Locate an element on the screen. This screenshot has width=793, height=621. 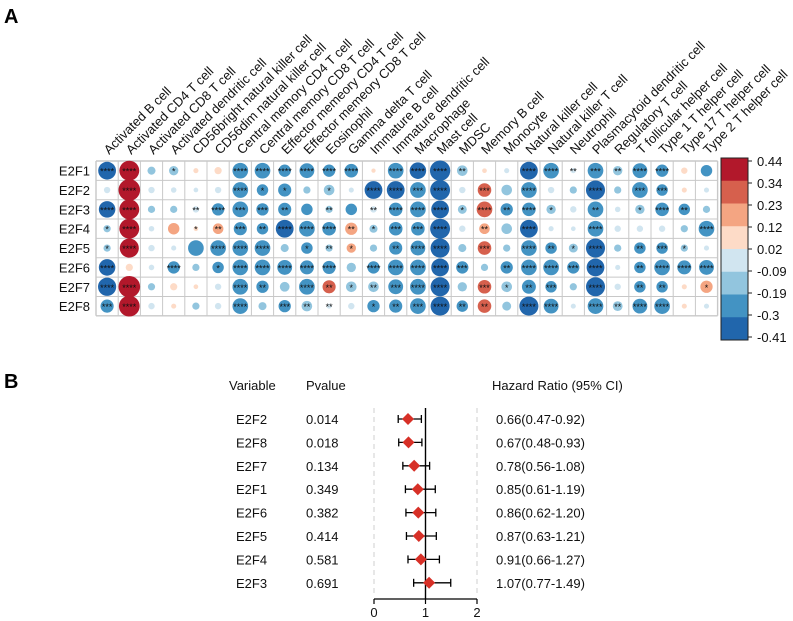
hazard-ratio-label: 0.91(0.66-1.27) is located at coordinates (540, 559).